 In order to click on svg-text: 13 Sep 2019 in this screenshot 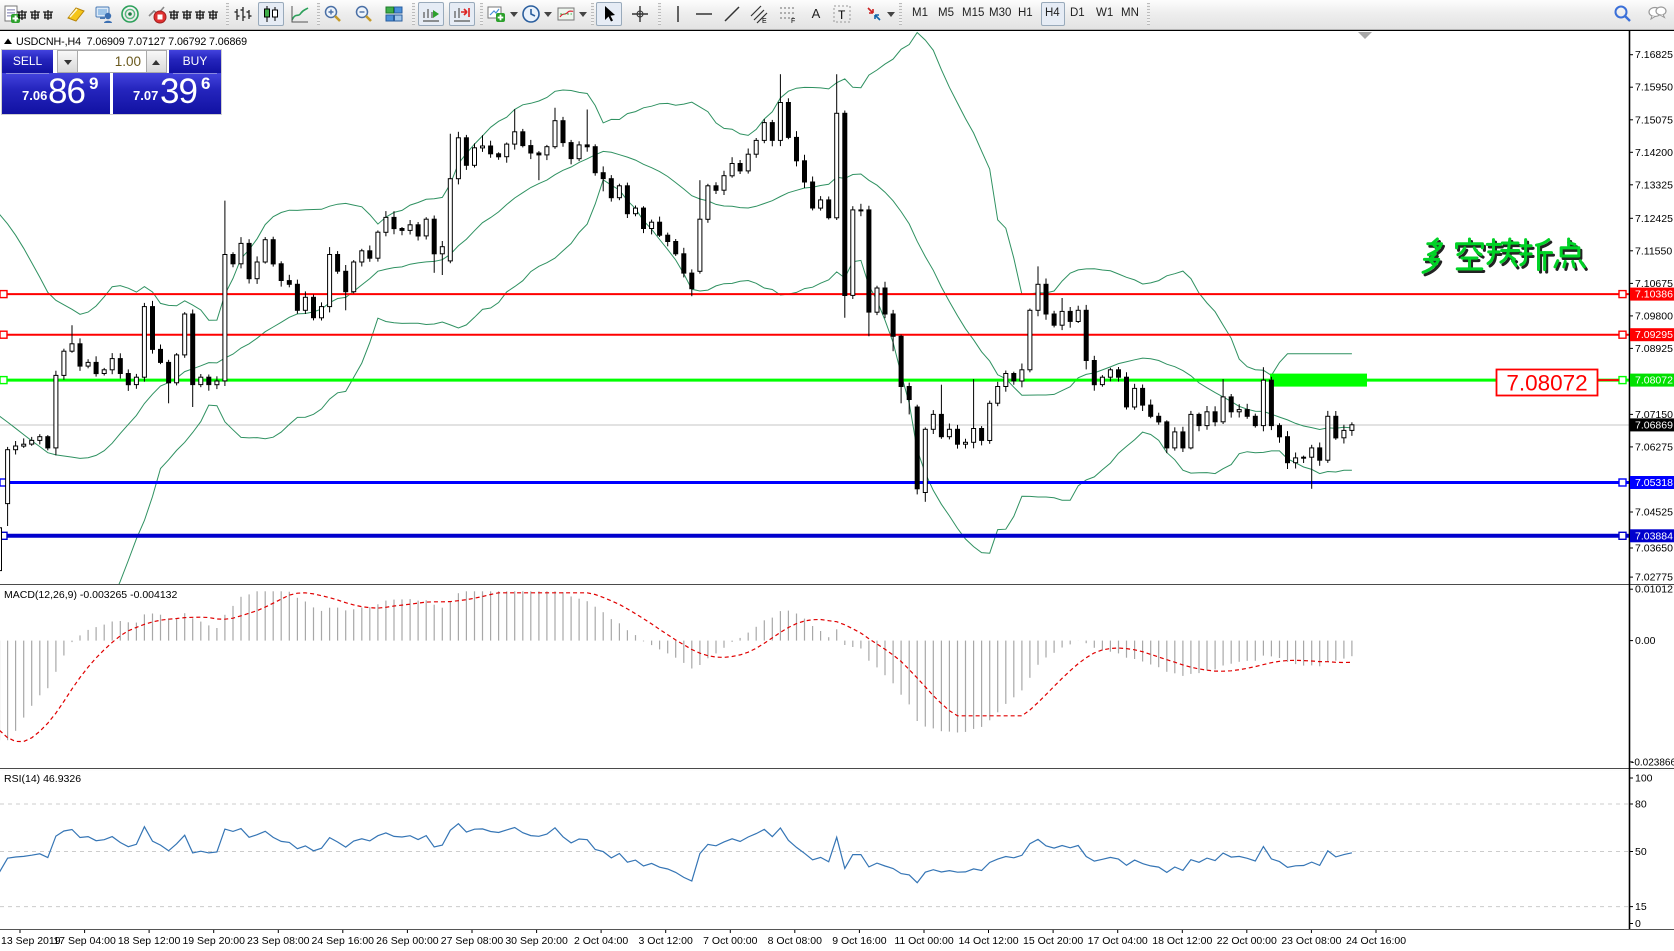, I will do `click(31, 941)`.